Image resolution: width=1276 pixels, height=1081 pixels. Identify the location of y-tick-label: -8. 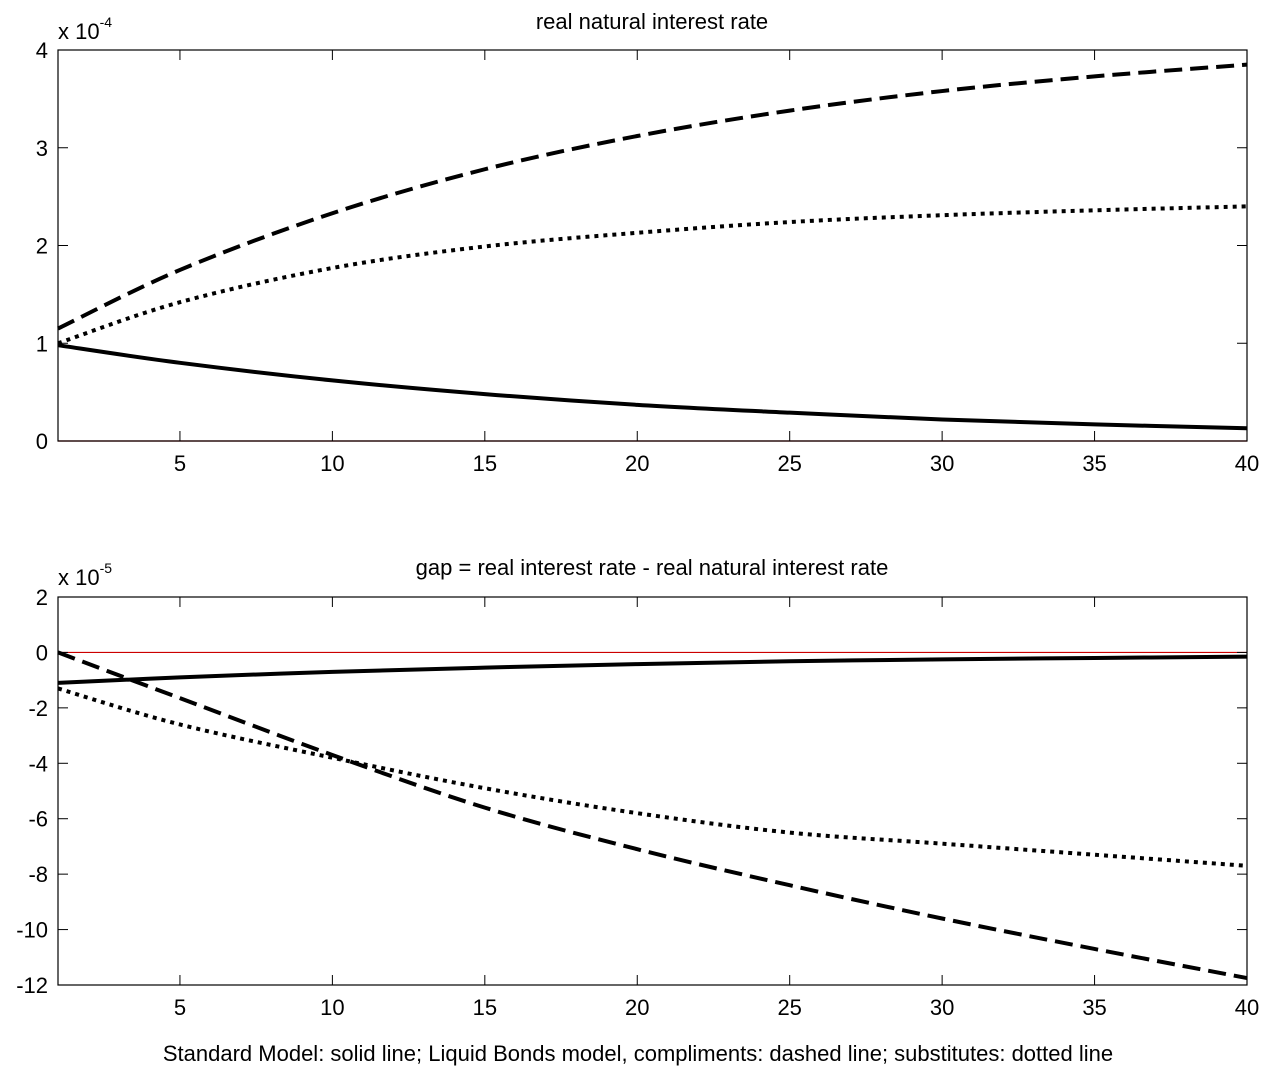
(38, 874).